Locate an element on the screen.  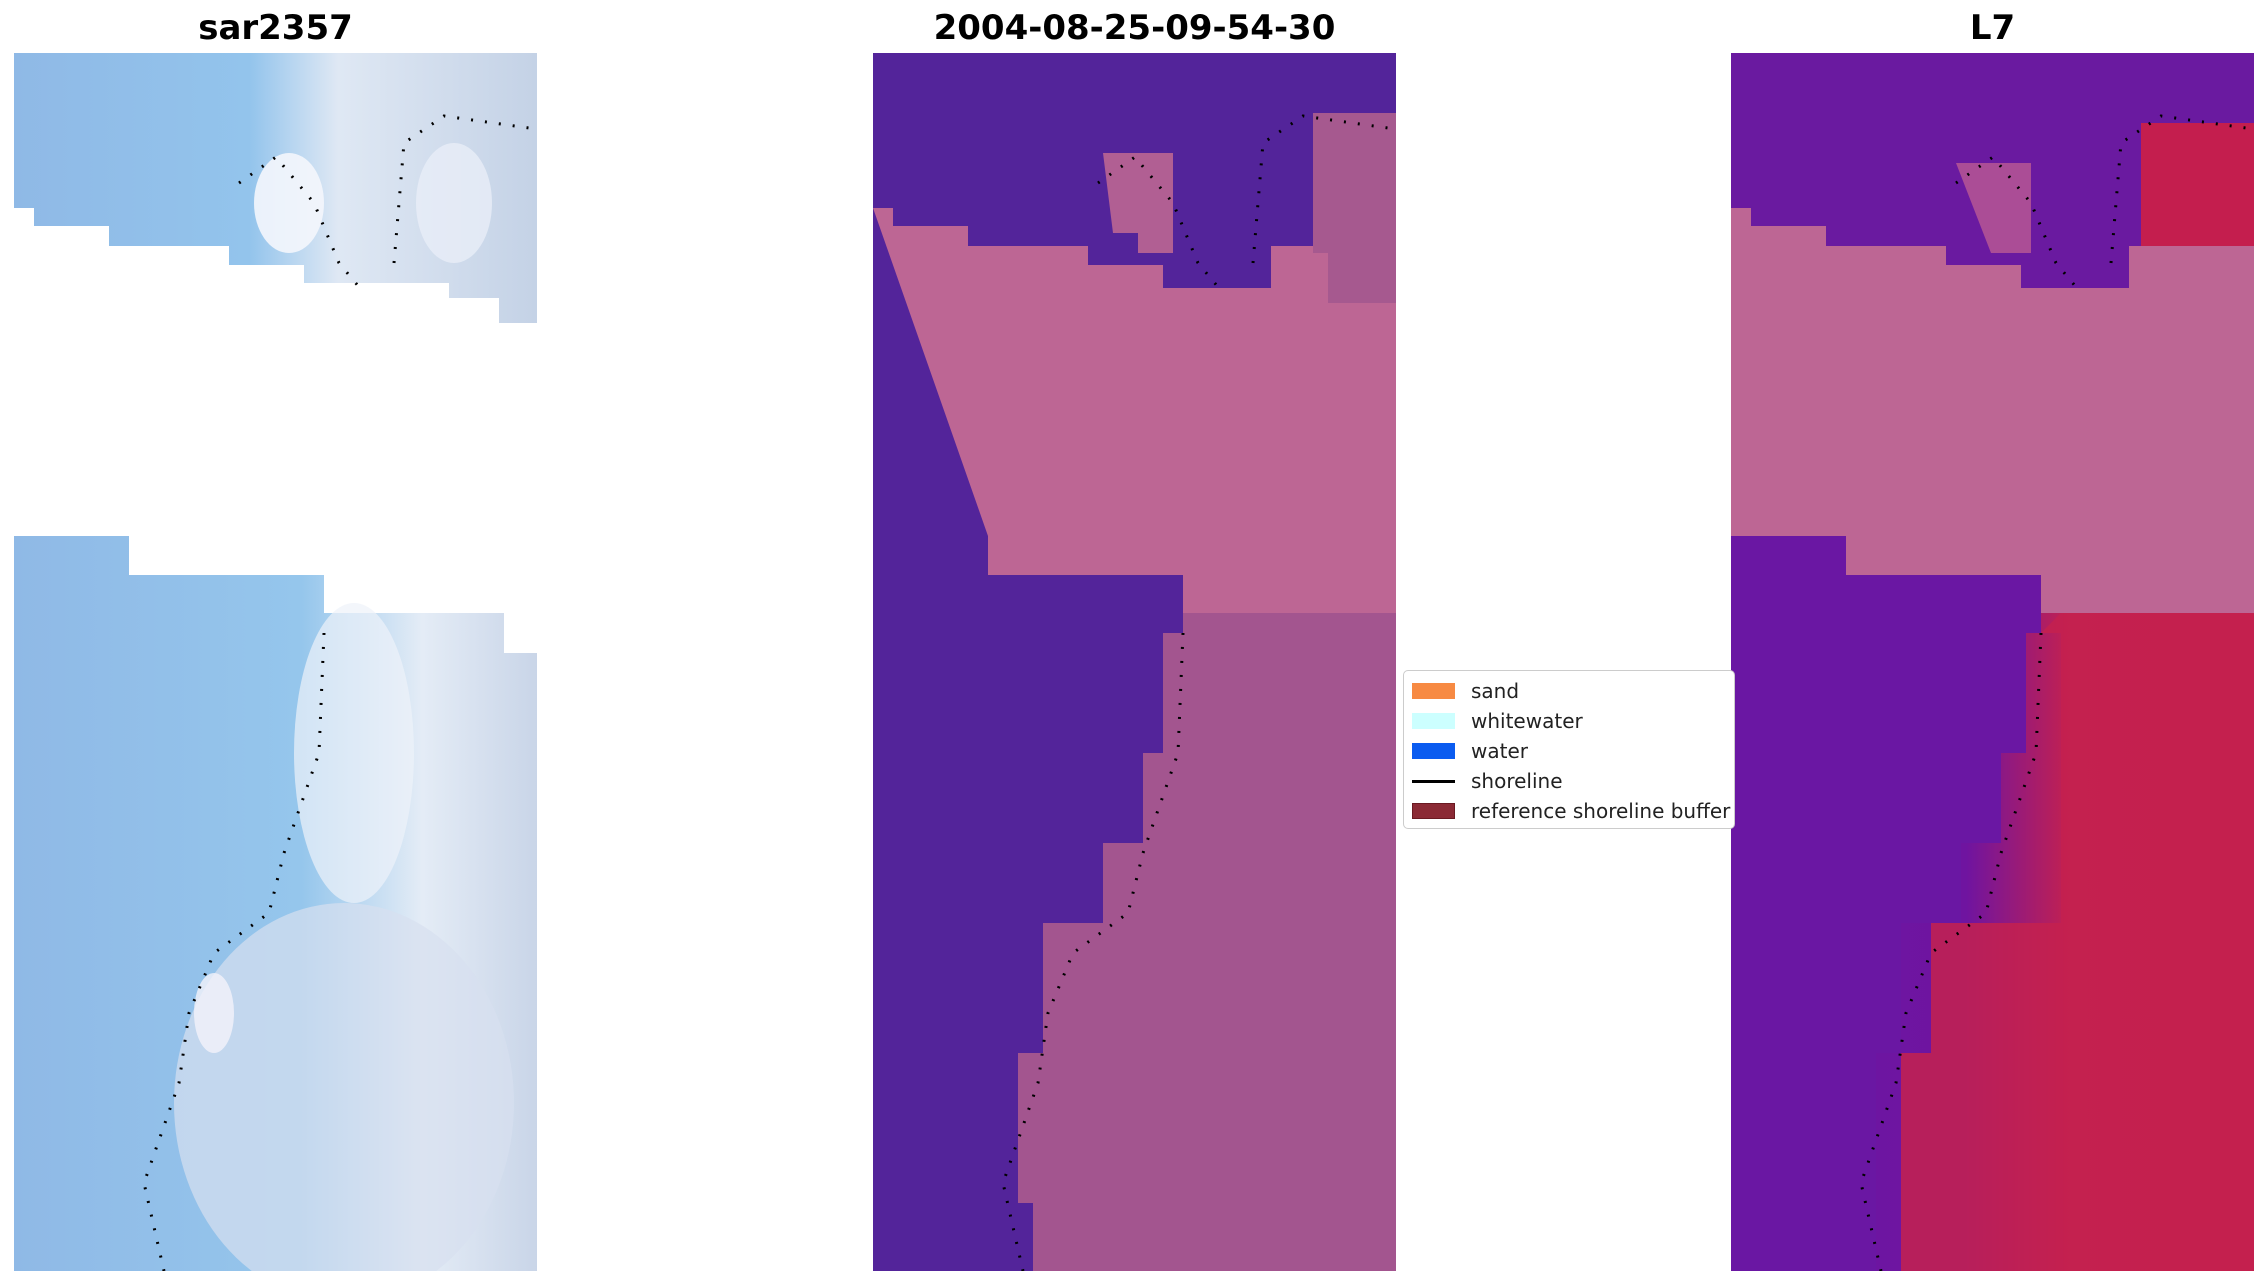
panel-title-rgb: sar2357 is located at coordinates (275, 28).